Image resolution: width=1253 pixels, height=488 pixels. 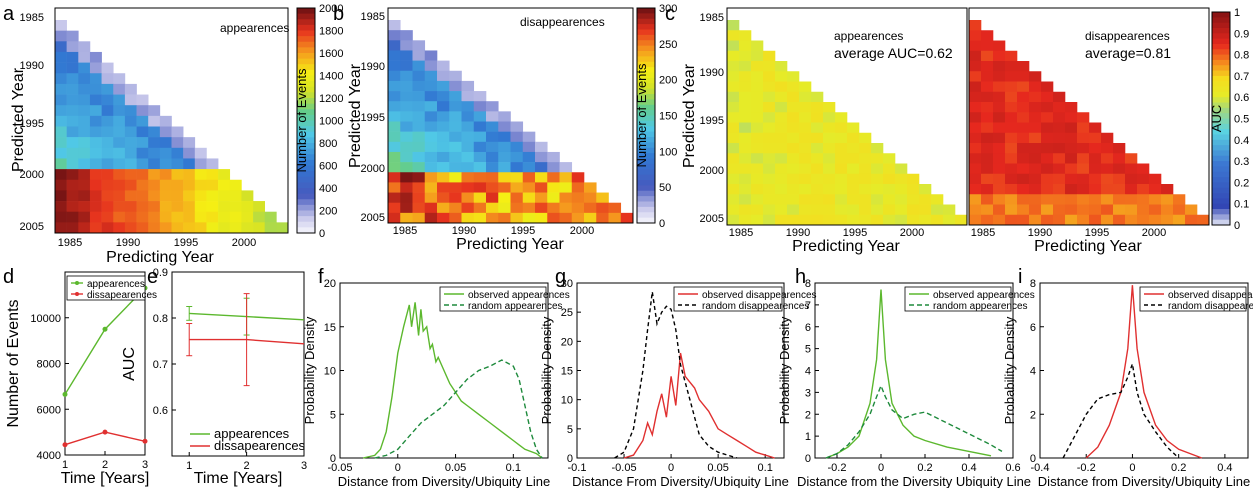 What do you see at coordinates (1241, 183) in the screenshot?
I see `colorbar-tick: 0.2` at bounding box center [1241, 183].